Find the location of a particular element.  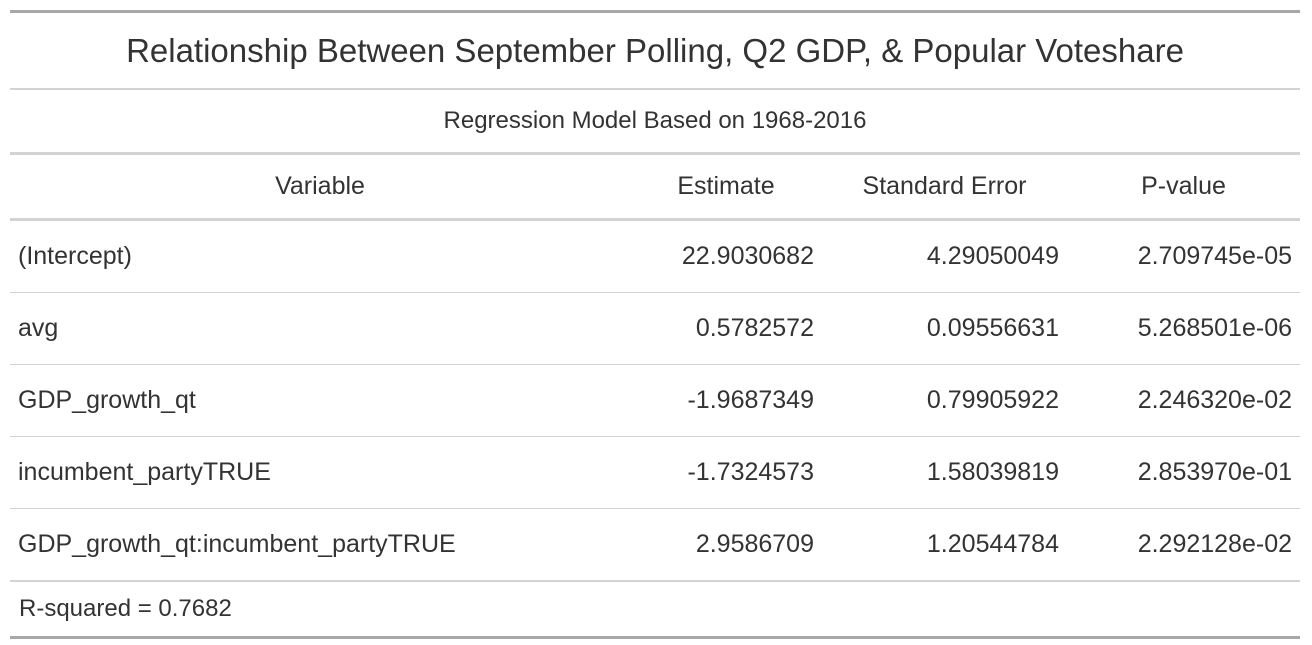

cell-standard-error: 4.29050049 is located at coordinates (944, 256).